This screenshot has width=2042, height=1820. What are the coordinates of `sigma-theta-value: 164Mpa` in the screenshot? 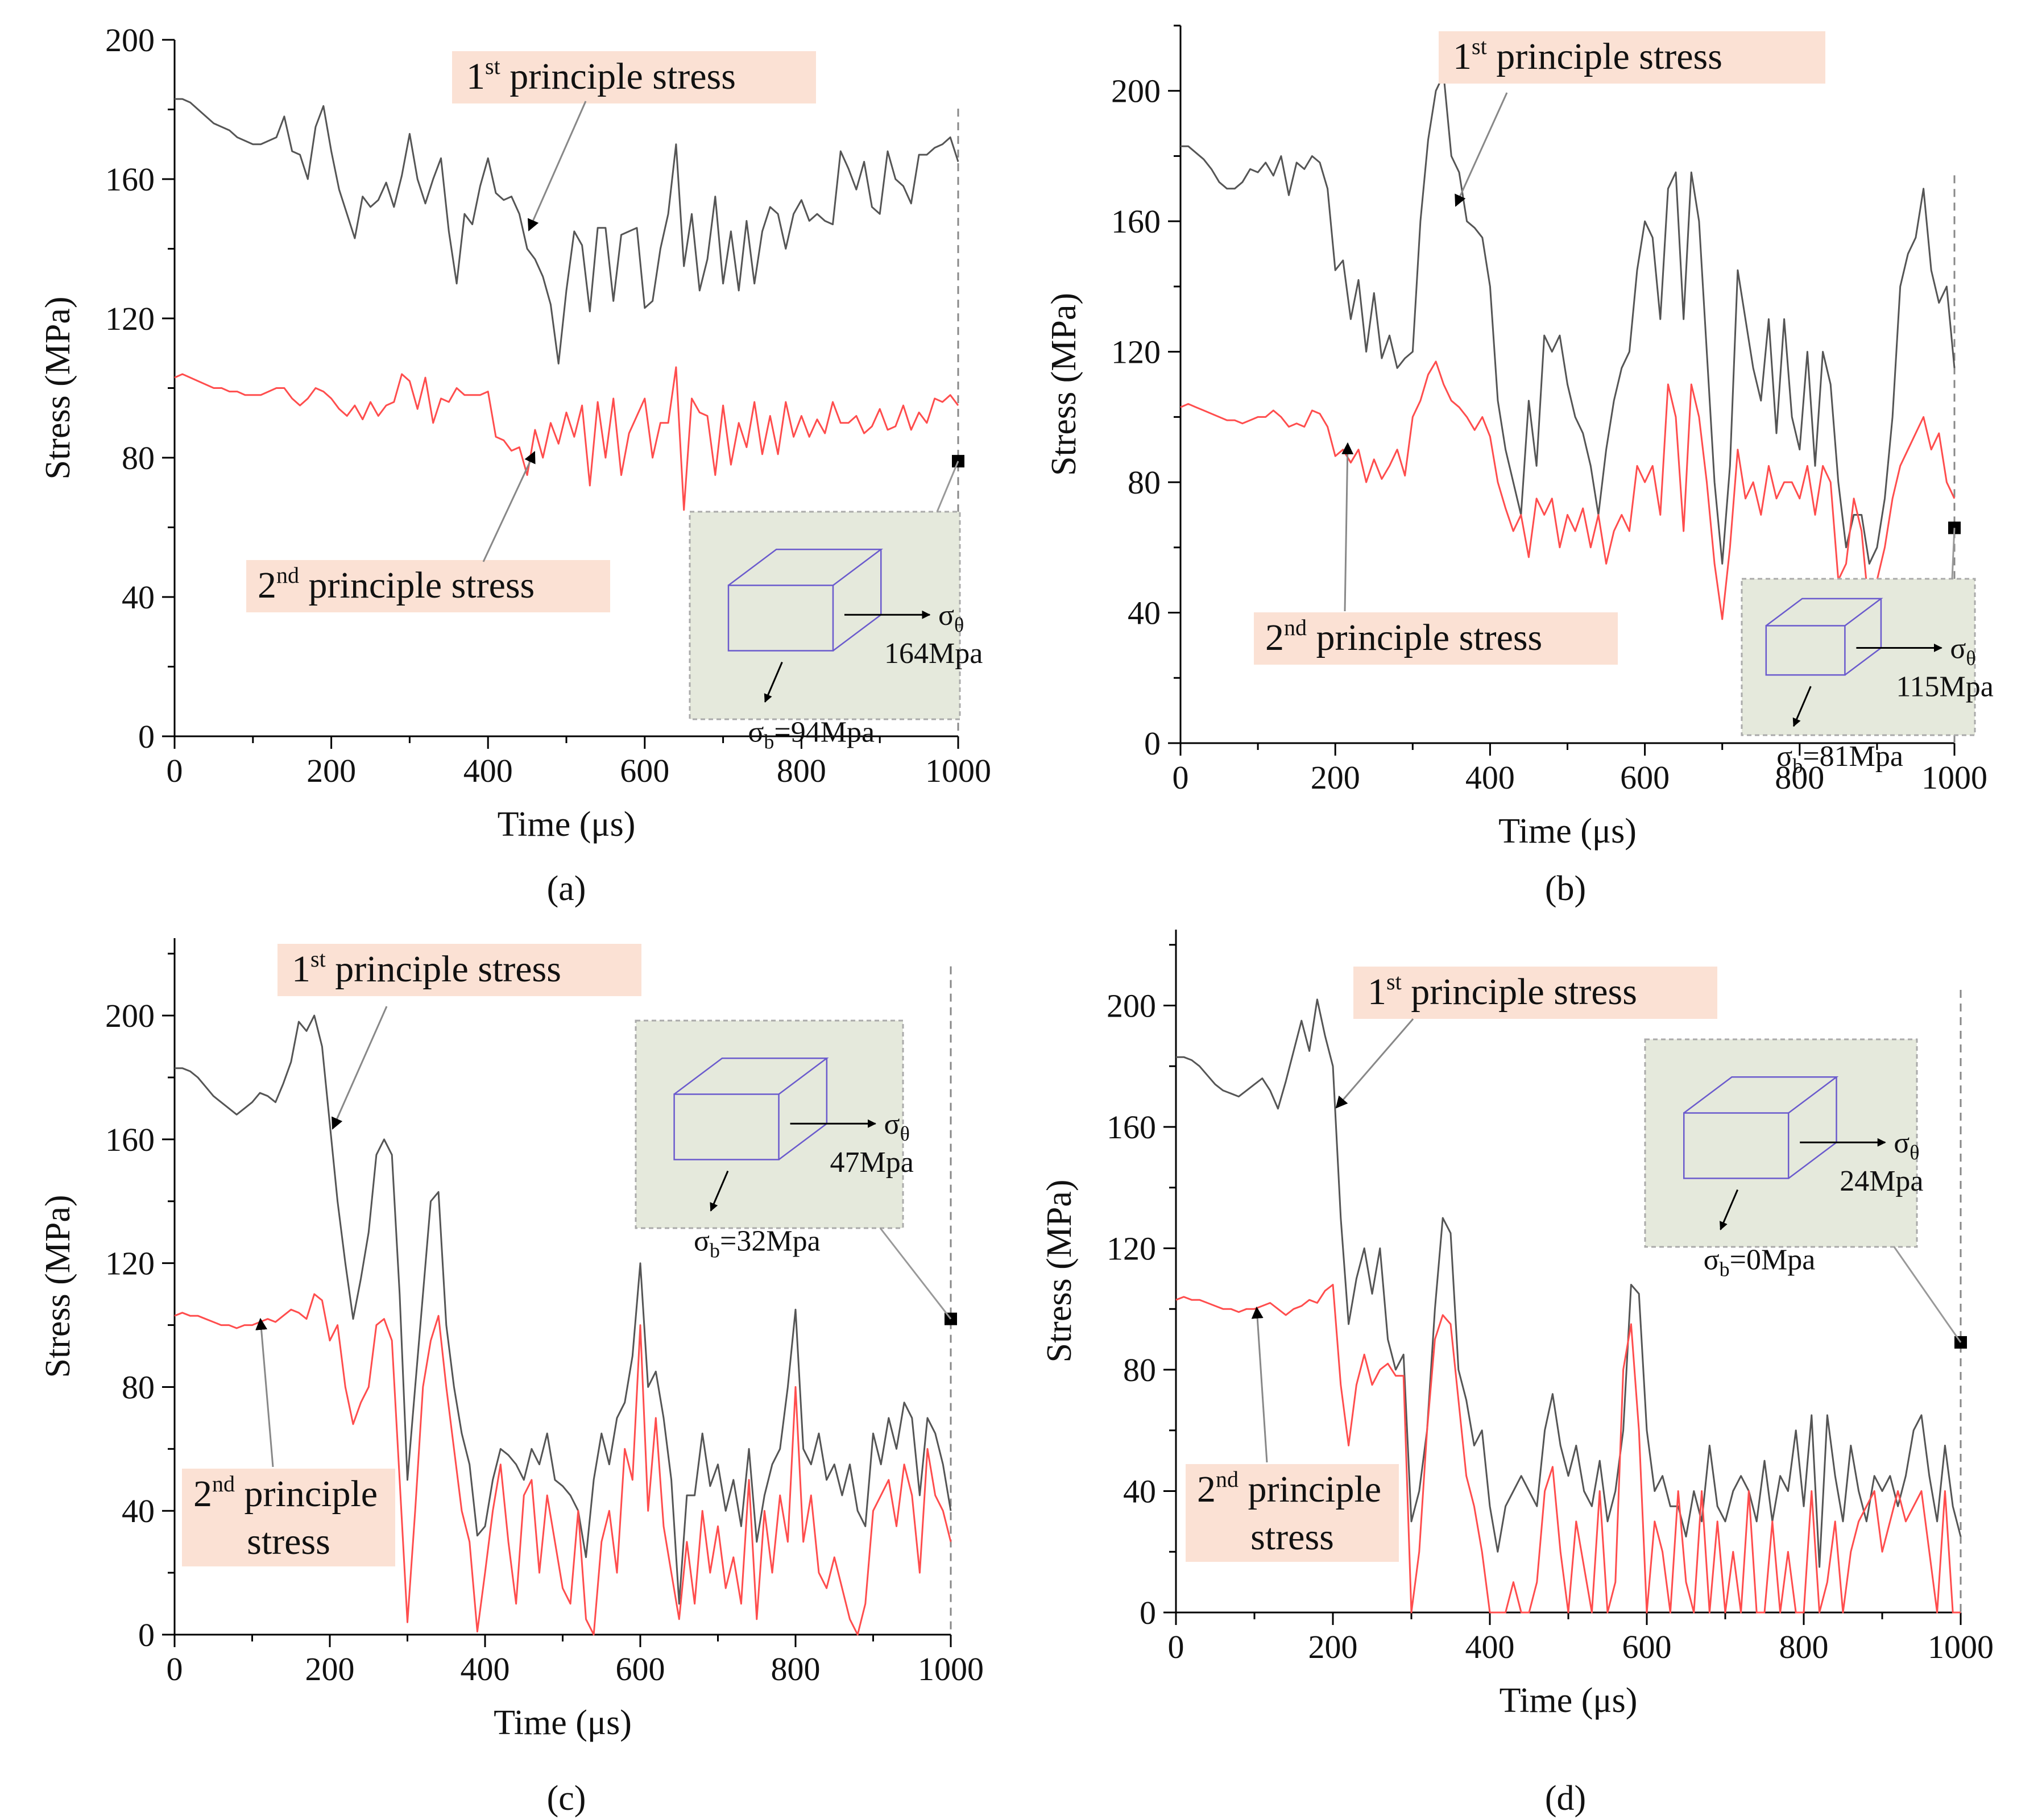 It's located at (933, 653).